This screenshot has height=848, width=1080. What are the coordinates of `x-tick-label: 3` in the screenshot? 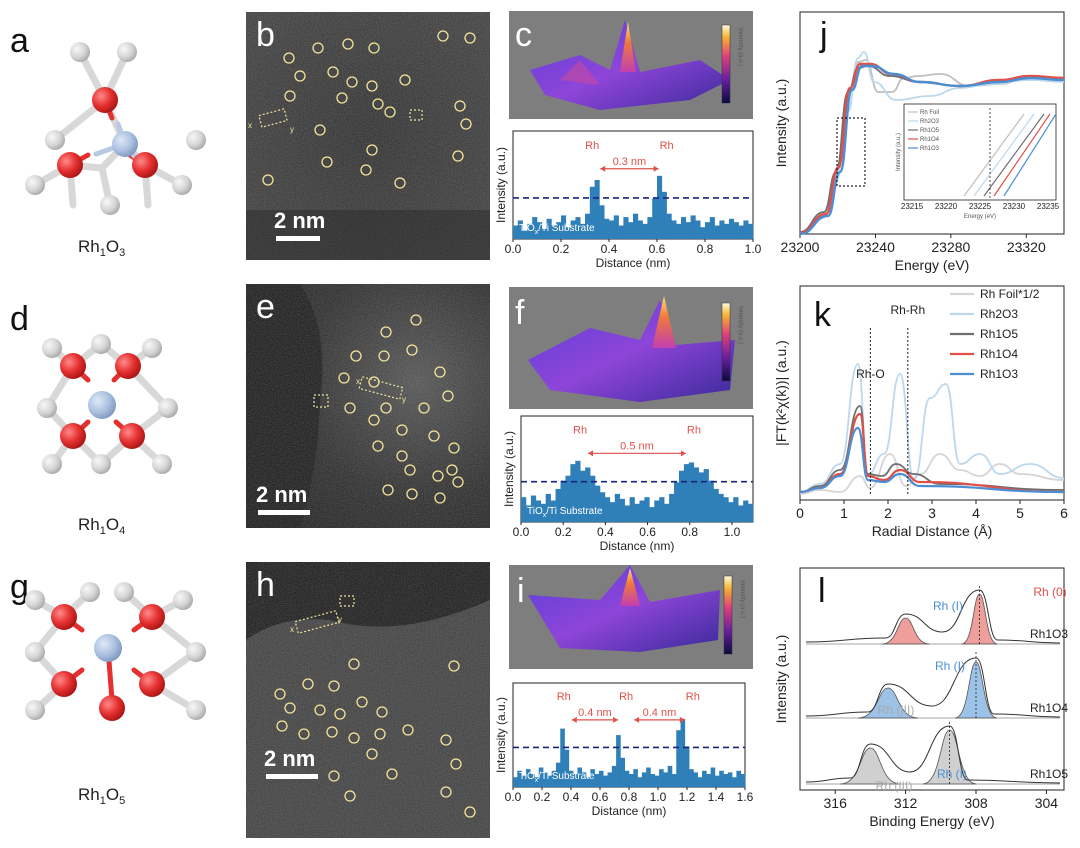 It's located at (932, 513).